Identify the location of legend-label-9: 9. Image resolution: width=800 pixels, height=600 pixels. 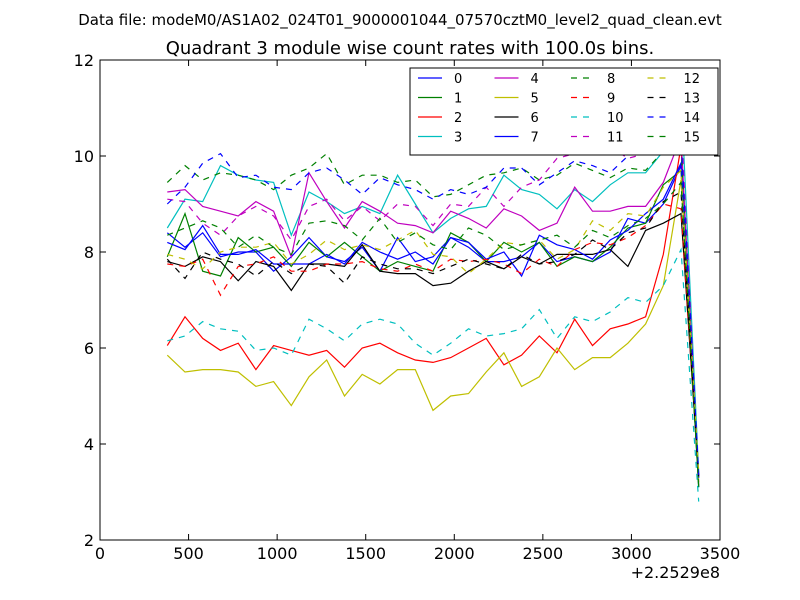
(611, 99).